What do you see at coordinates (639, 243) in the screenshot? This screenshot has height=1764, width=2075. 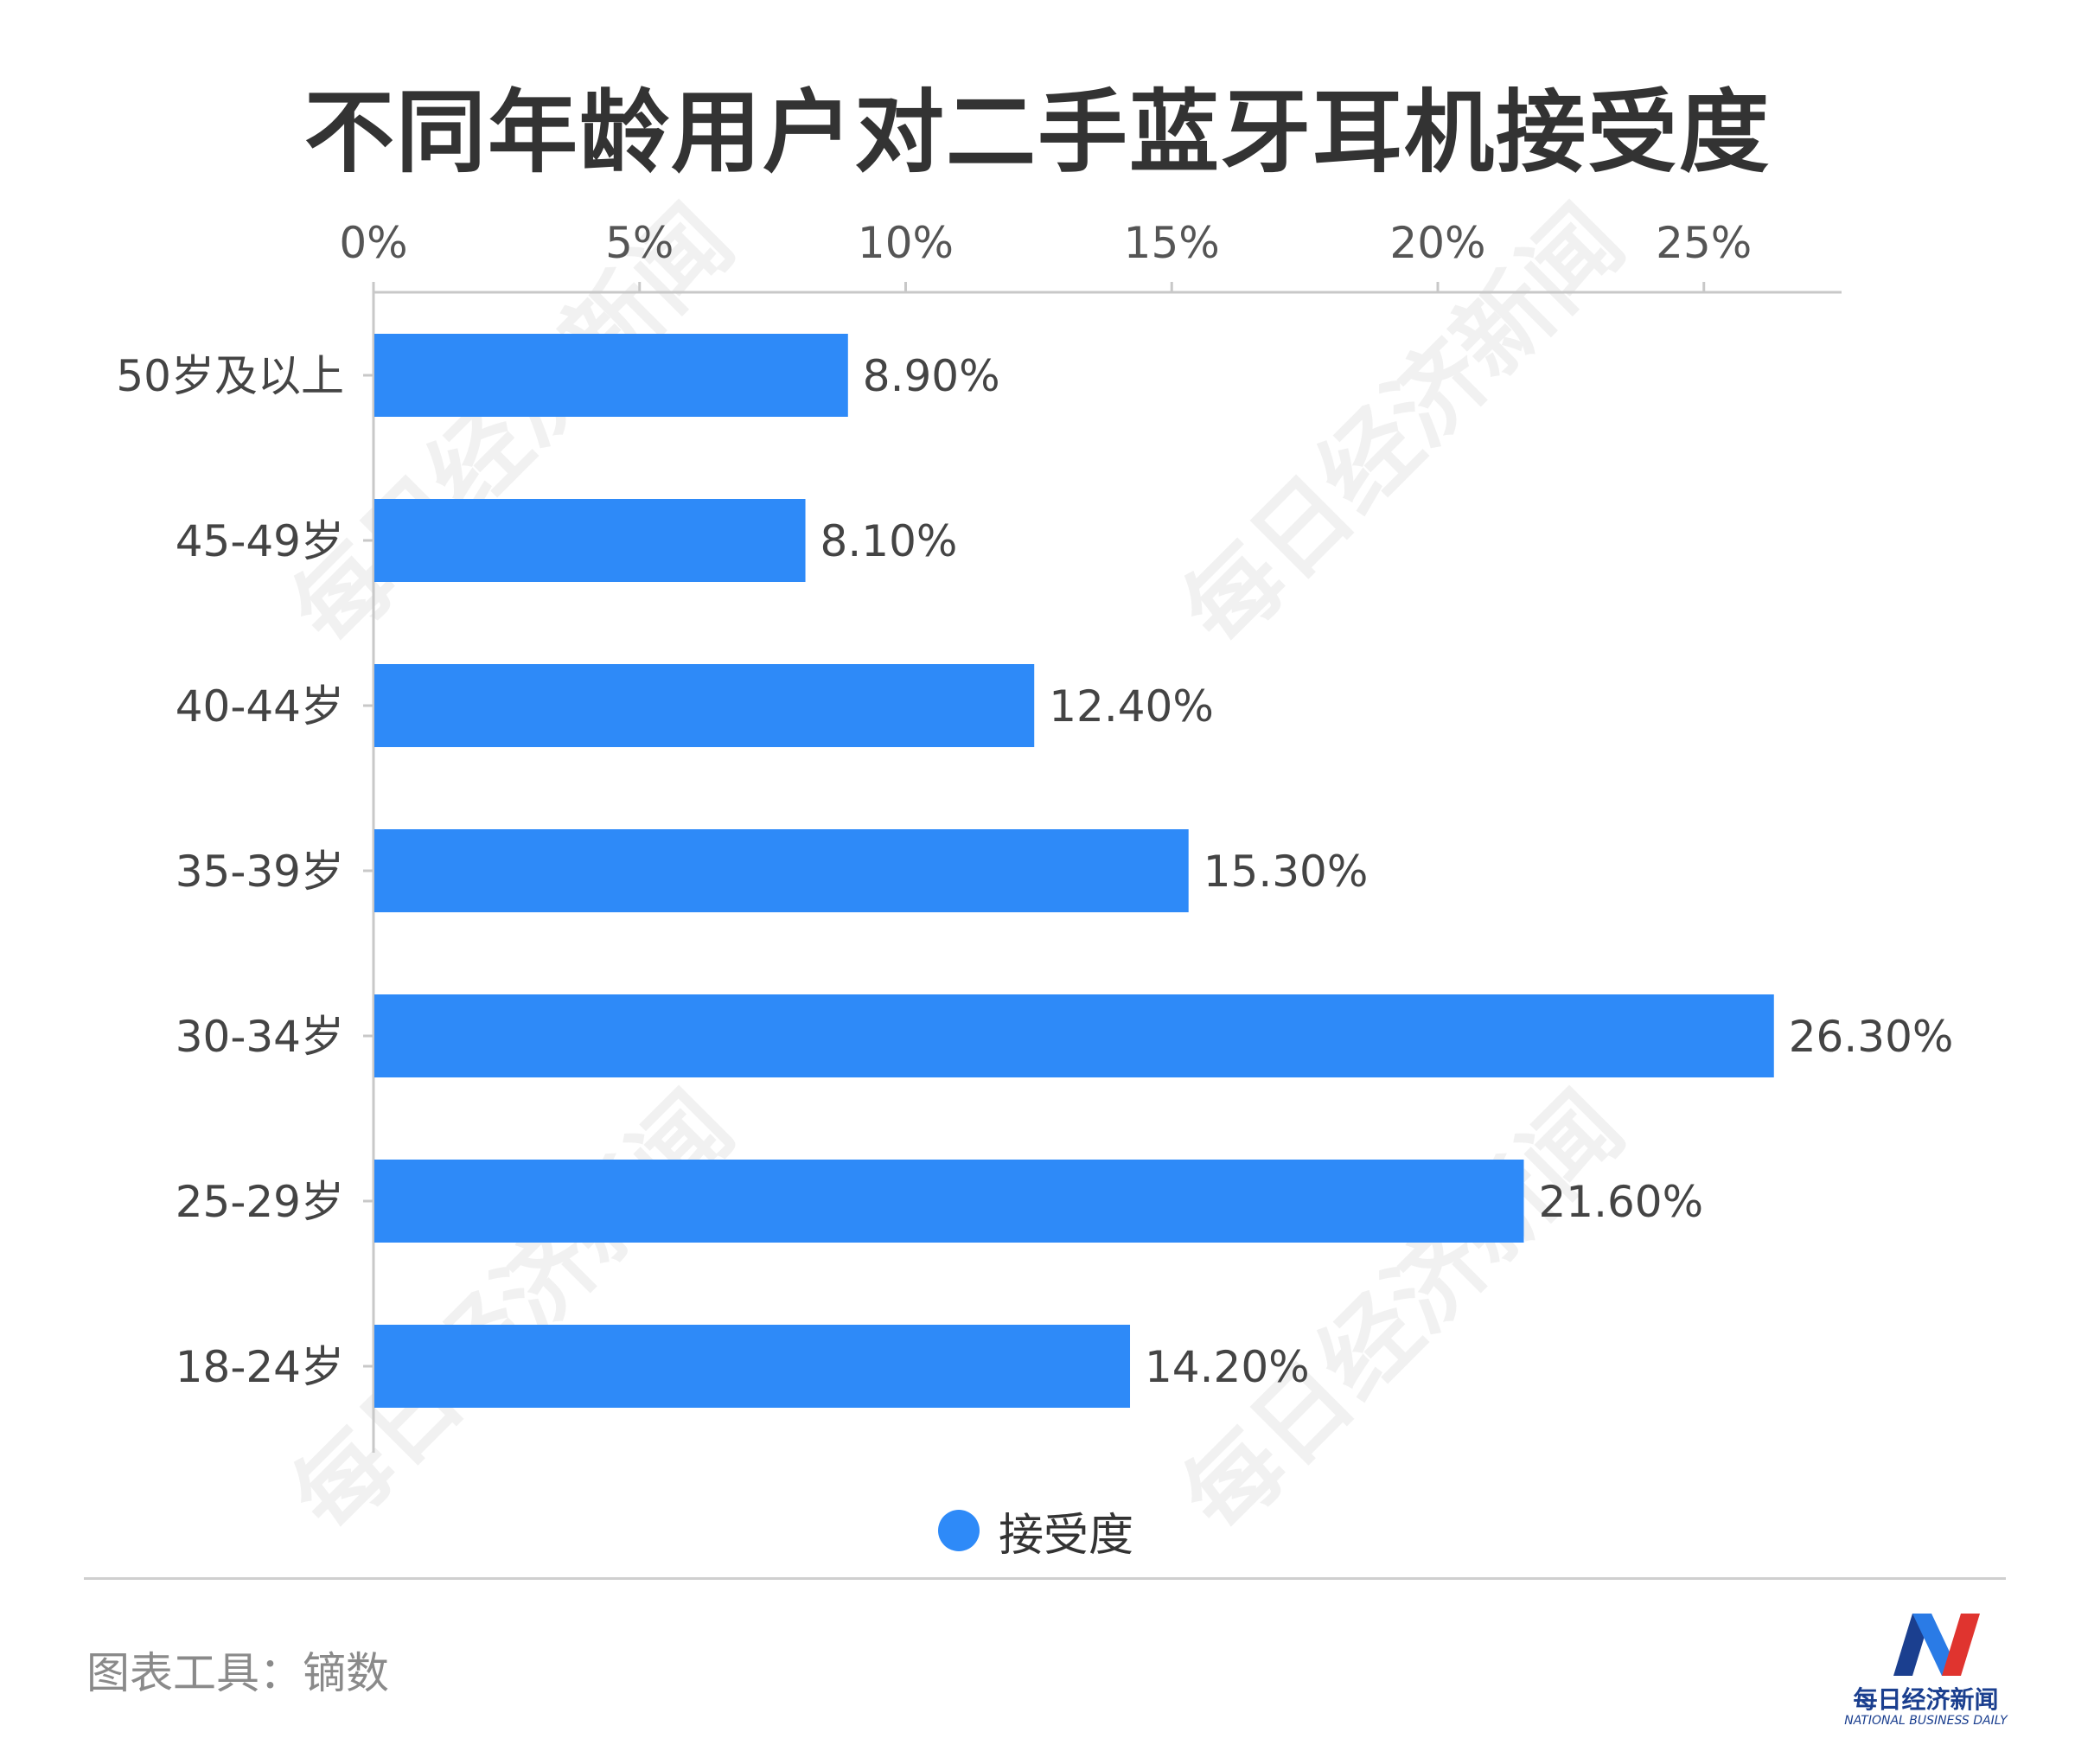 I see `x-tick-label: 5%` at bounding box center [639, 243].